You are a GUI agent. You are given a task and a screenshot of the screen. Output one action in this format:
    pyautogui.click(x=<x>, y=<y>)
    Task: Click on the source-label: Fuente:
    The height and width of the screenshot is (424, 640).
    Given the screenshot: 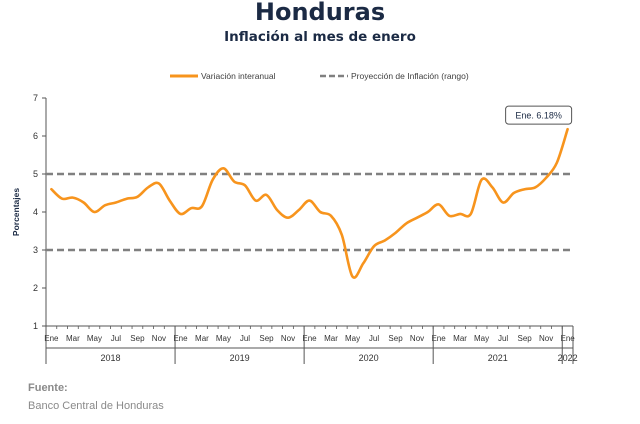 What is the action you would take?
    pyautogui.click(x=48, y=388)
    